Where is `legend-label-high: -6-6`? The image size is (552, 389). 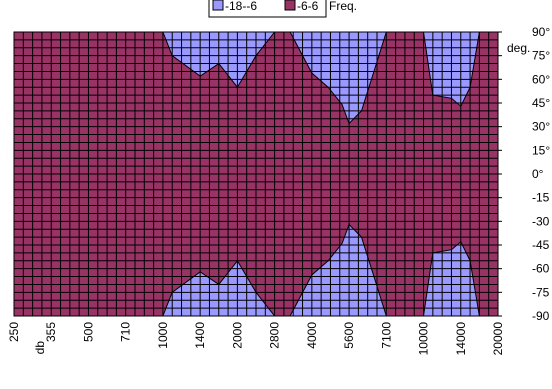 legend-label-high: -6-6 is located at coordinates (308, 6).